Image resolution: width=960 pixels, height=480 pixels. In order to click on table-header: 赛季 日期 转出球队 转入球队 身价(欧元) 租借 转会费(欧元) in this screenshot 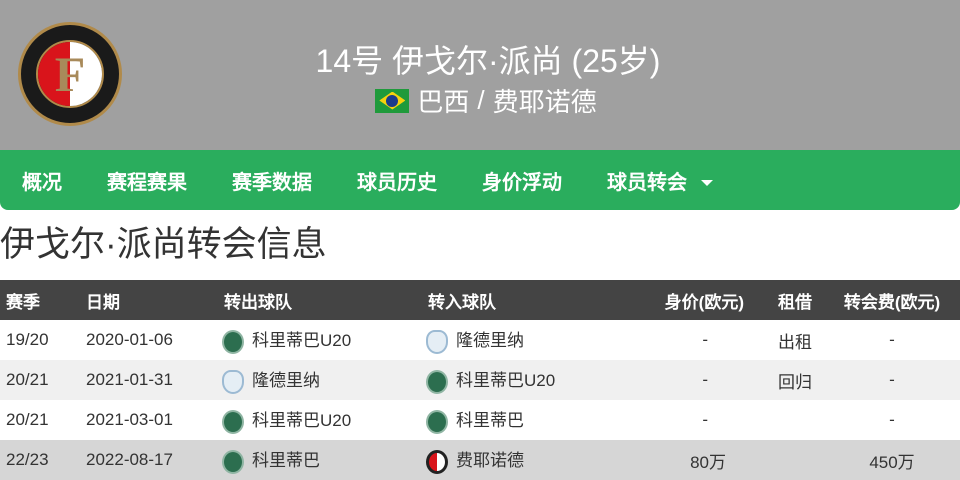, I will do `click(480, 300)`.